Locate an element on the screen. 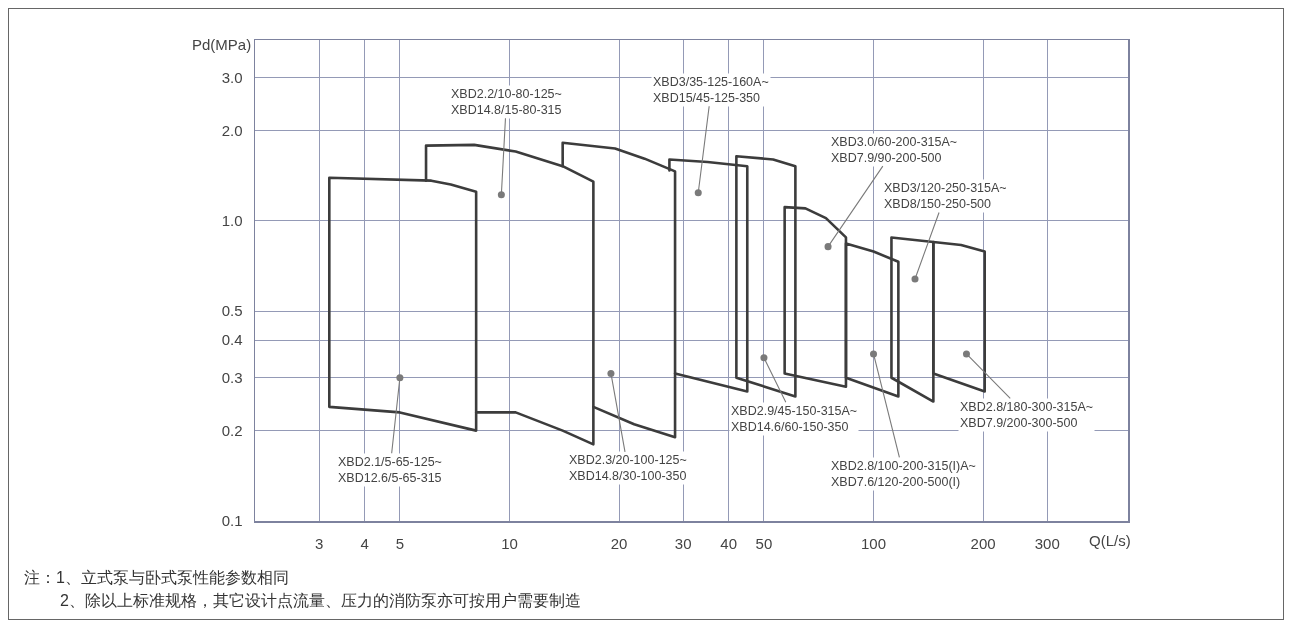  x-tick-label: 30 is located at coordinates (683, 543).